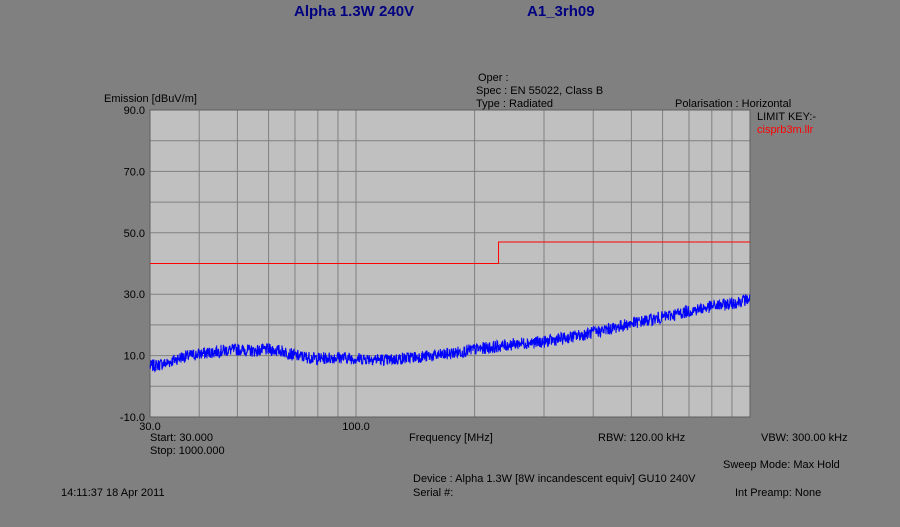 The image size is (900, 527). What do you see at coordinates (134, 295) in the screenshot?
I see `y-tick-label: 30.0` at bounding box center [134, 295].